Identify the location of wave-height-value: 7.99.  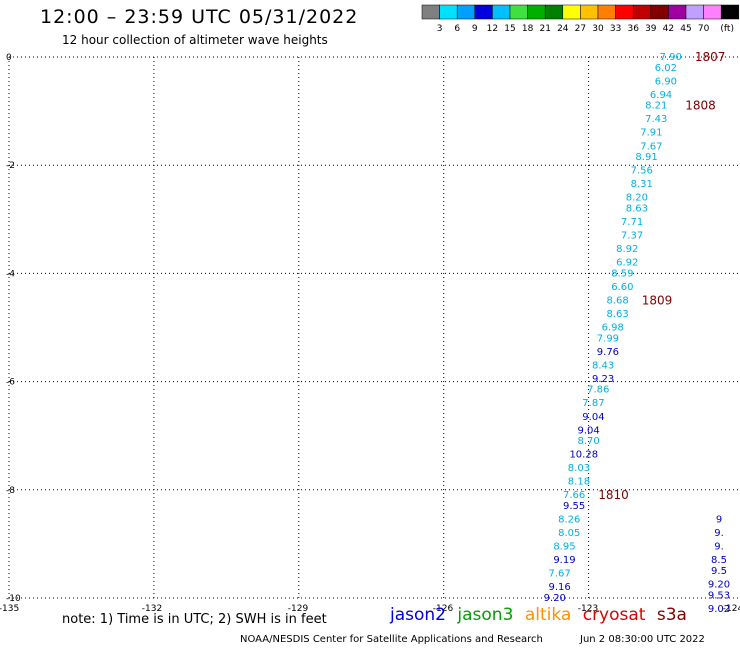
(608, 338).